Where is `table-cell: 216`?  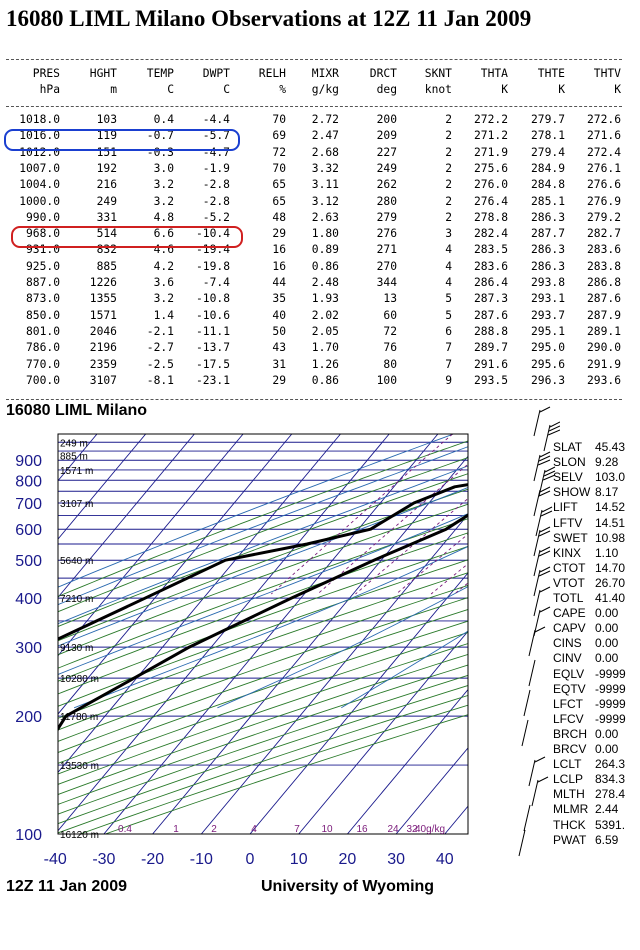
table-cell: 216 is located at coordinates (106, 185).